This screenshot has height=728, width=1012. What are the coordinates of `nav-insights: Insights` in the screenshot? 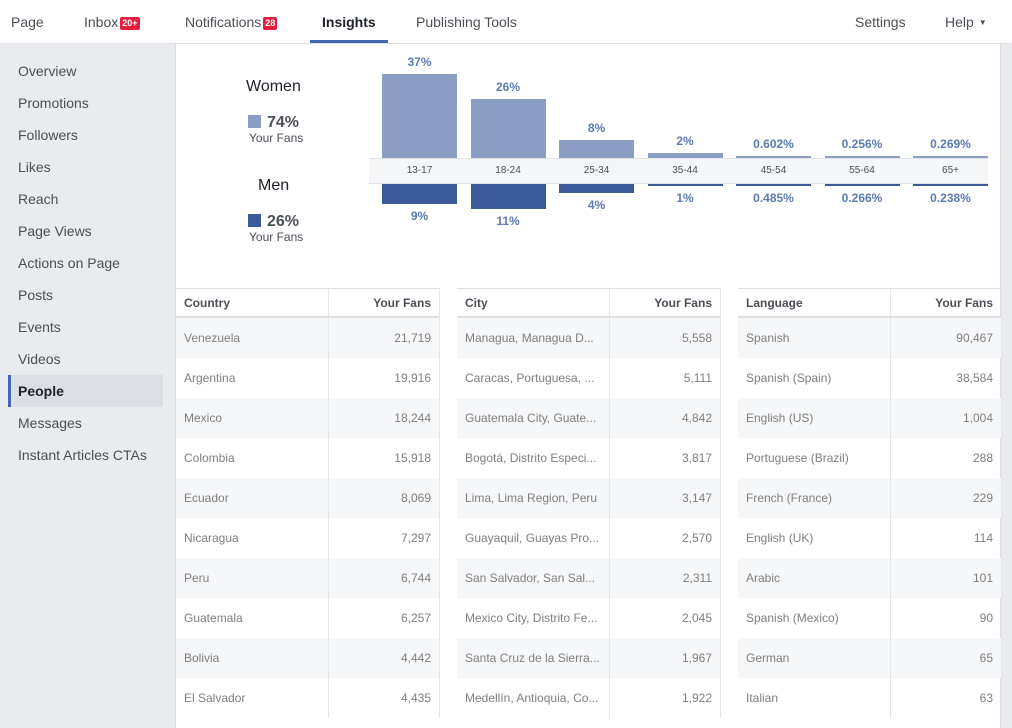 It's located at (349, 22).